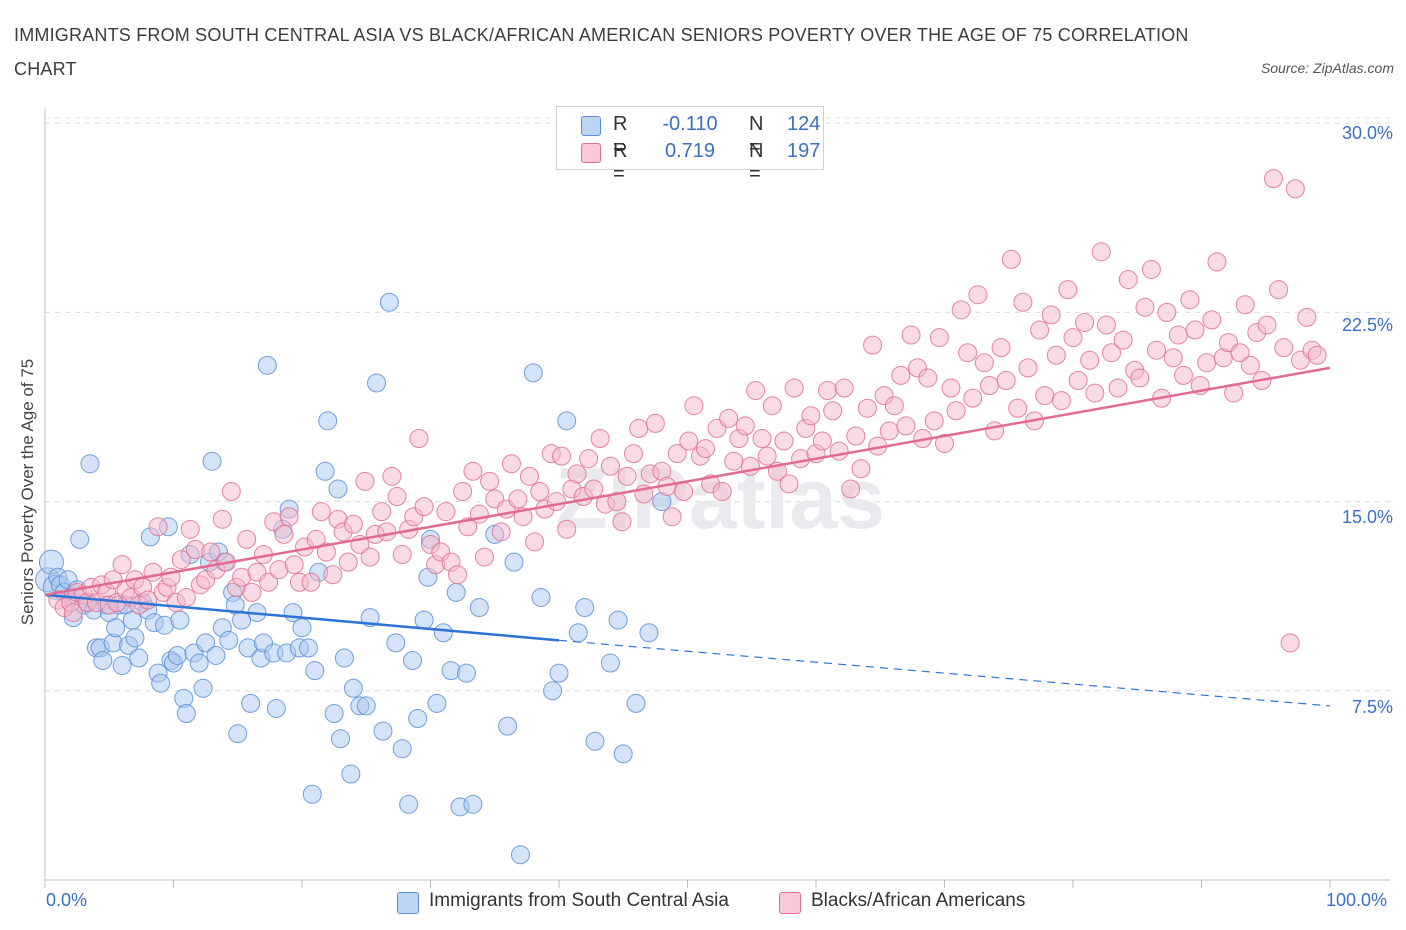 The height and width of the screenshot is (930, 1406). What do you see at coordinates (790, 903) in the screenshot?
I see `bottom-legend-swatch-pink` at bounding box center [790, 903].